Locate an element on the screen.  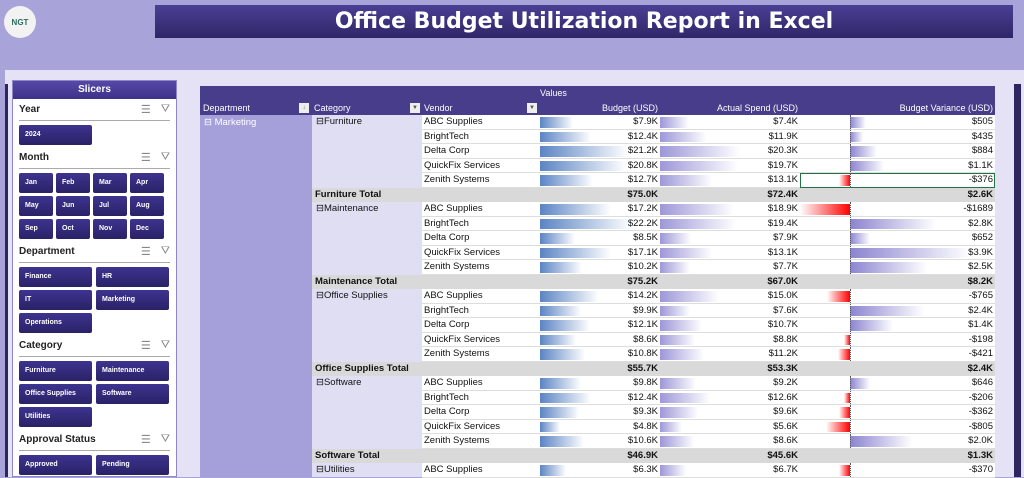
slicer-button: Nov is located at coordinates (110, 229).